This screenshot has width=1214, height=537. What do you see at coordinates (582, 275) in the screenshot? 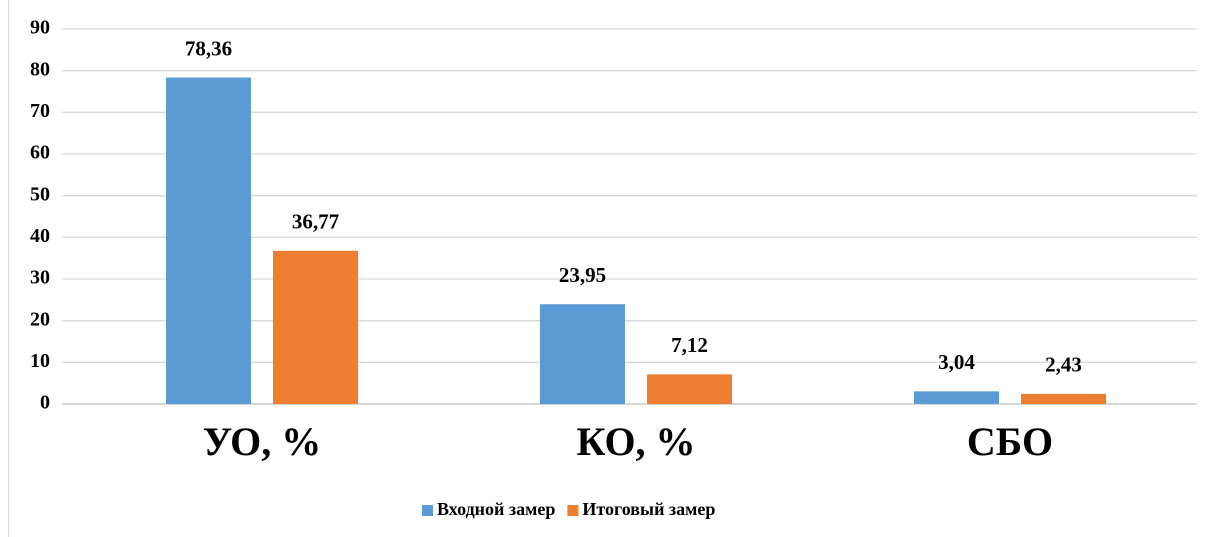
I see `data-label: 23,95` at bounding box center [582, 275].